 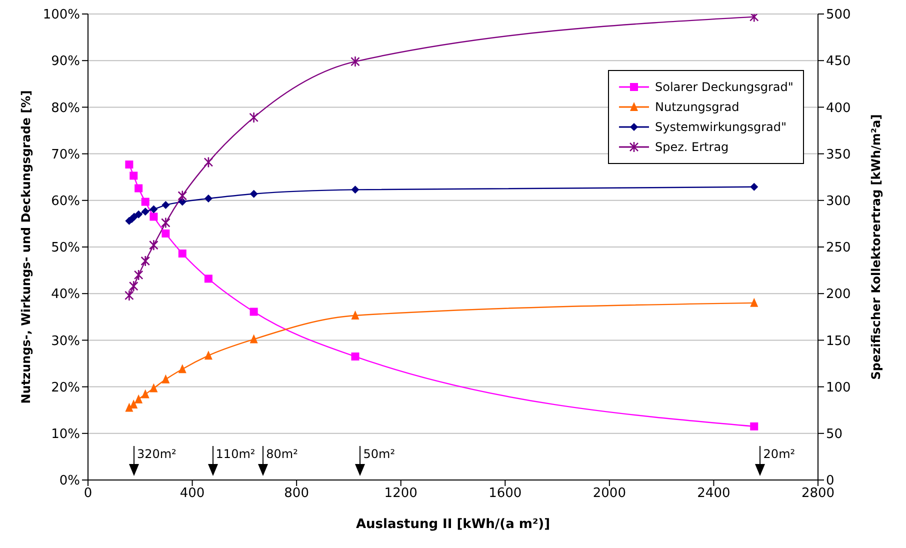 I want to click on x-tick-label: 1200, so click(x=401, y=494).